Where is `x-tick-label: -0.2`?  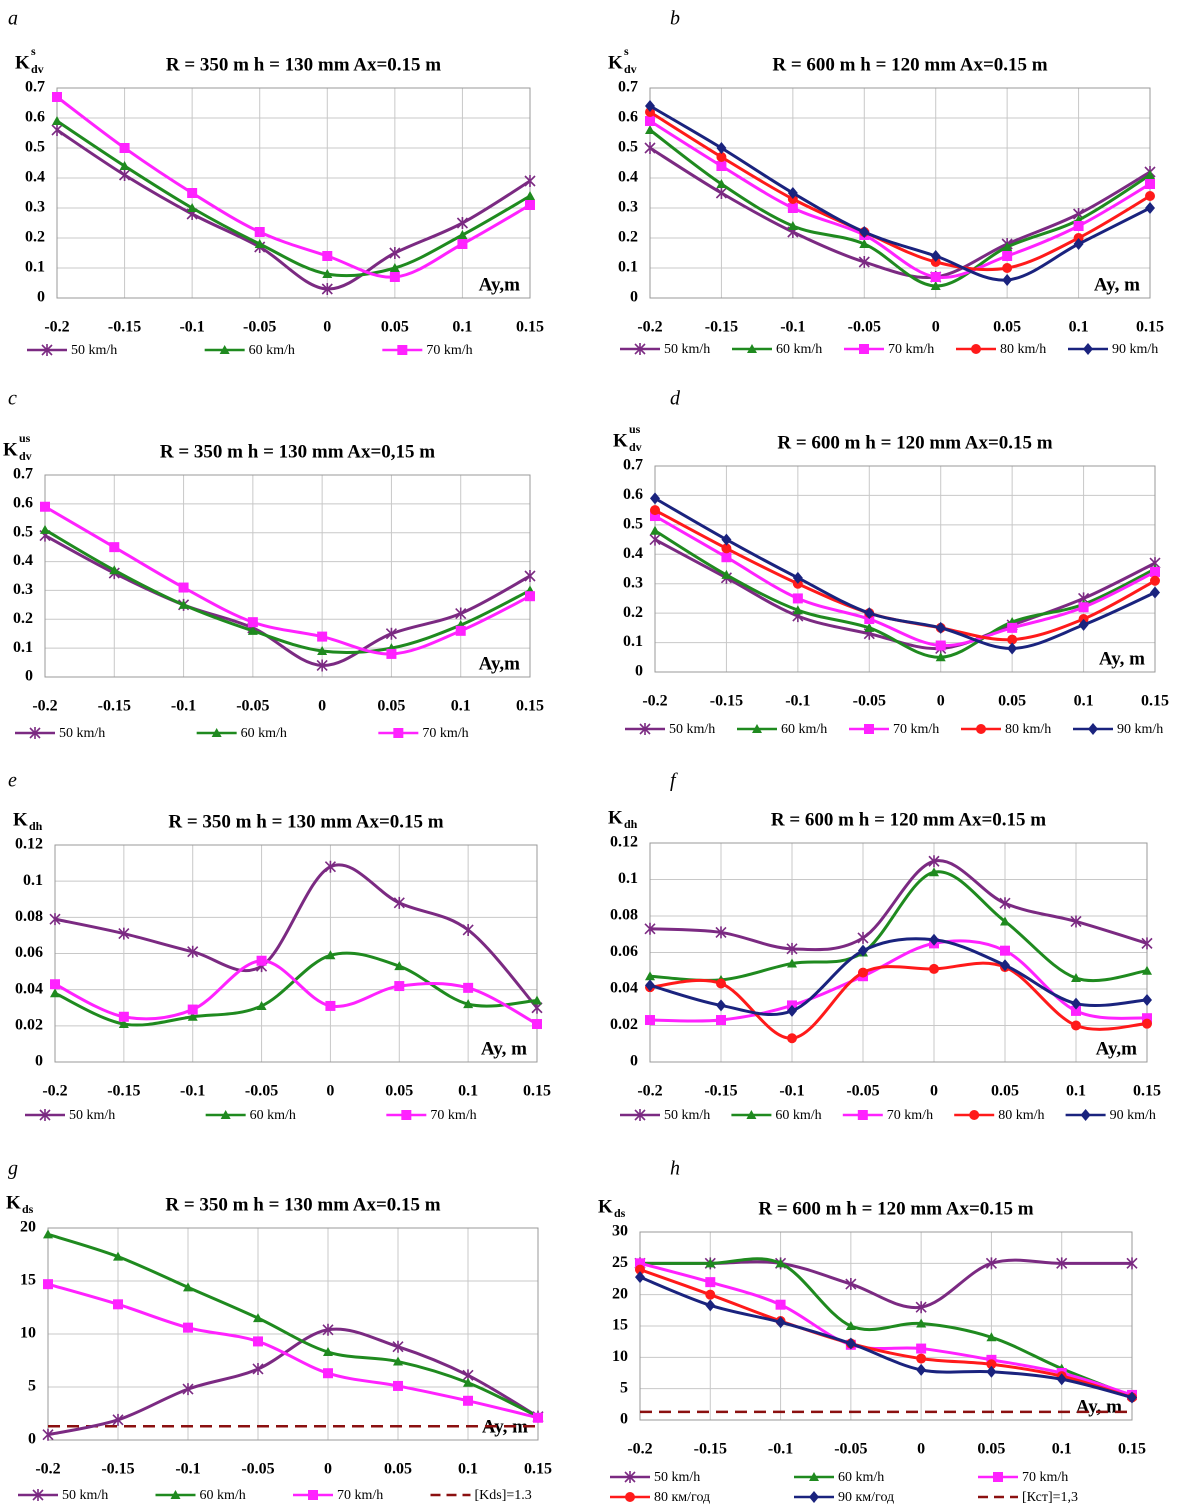
x-tick-label: -0.2 is located at coordinates (649, 327).